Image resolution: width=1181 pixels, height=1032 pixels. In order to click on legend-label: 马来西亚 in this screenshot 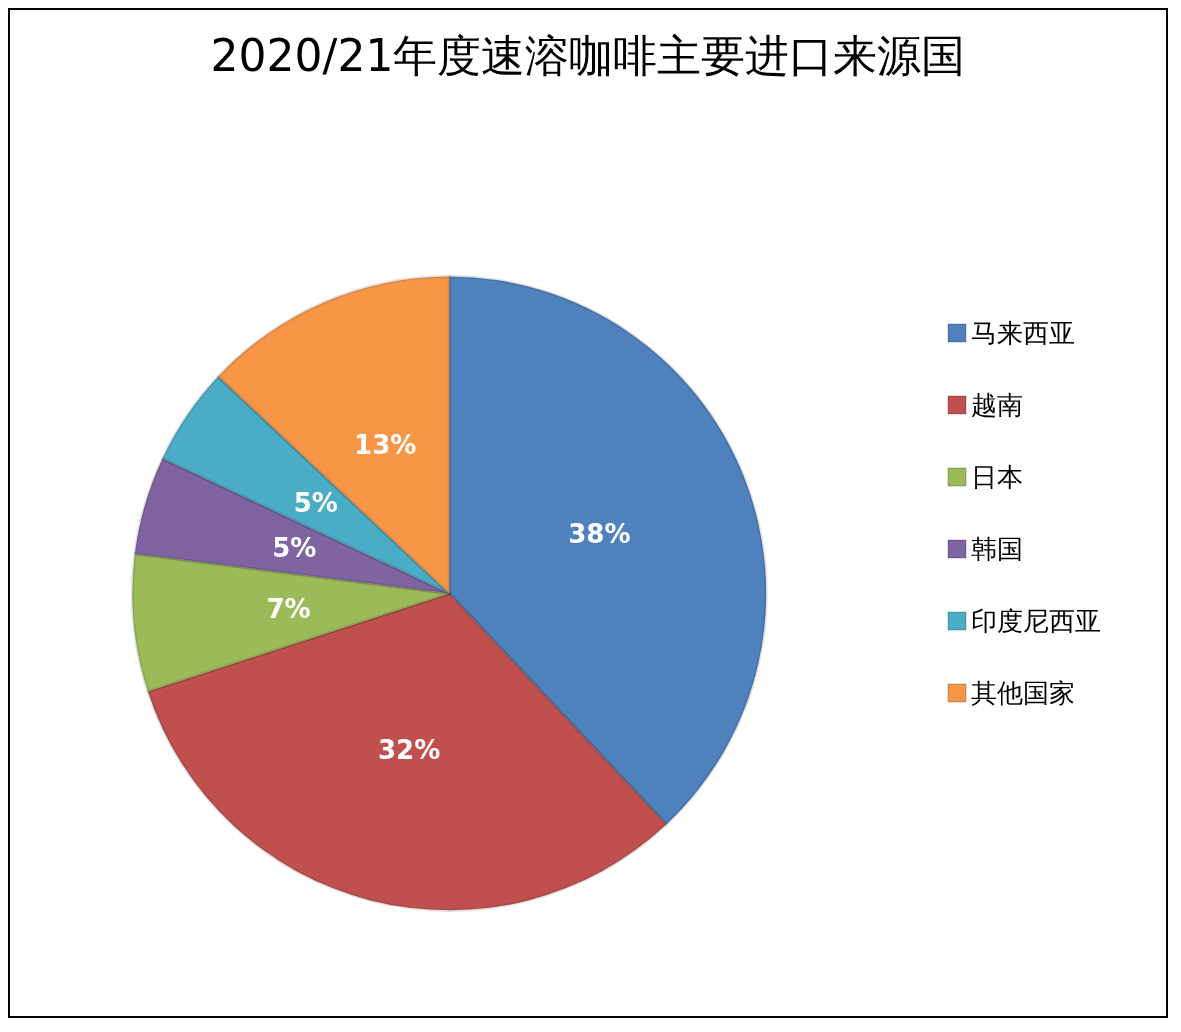, I will do `click(1023, 333)`.